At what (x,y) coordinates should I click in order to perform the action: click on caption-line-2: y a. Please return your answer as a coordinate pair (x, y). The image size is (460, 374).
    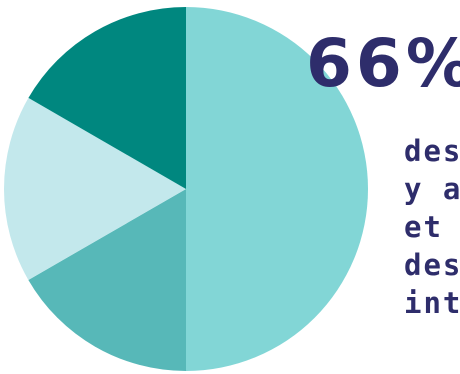
    Looking at the image, I should click on (432, 189).